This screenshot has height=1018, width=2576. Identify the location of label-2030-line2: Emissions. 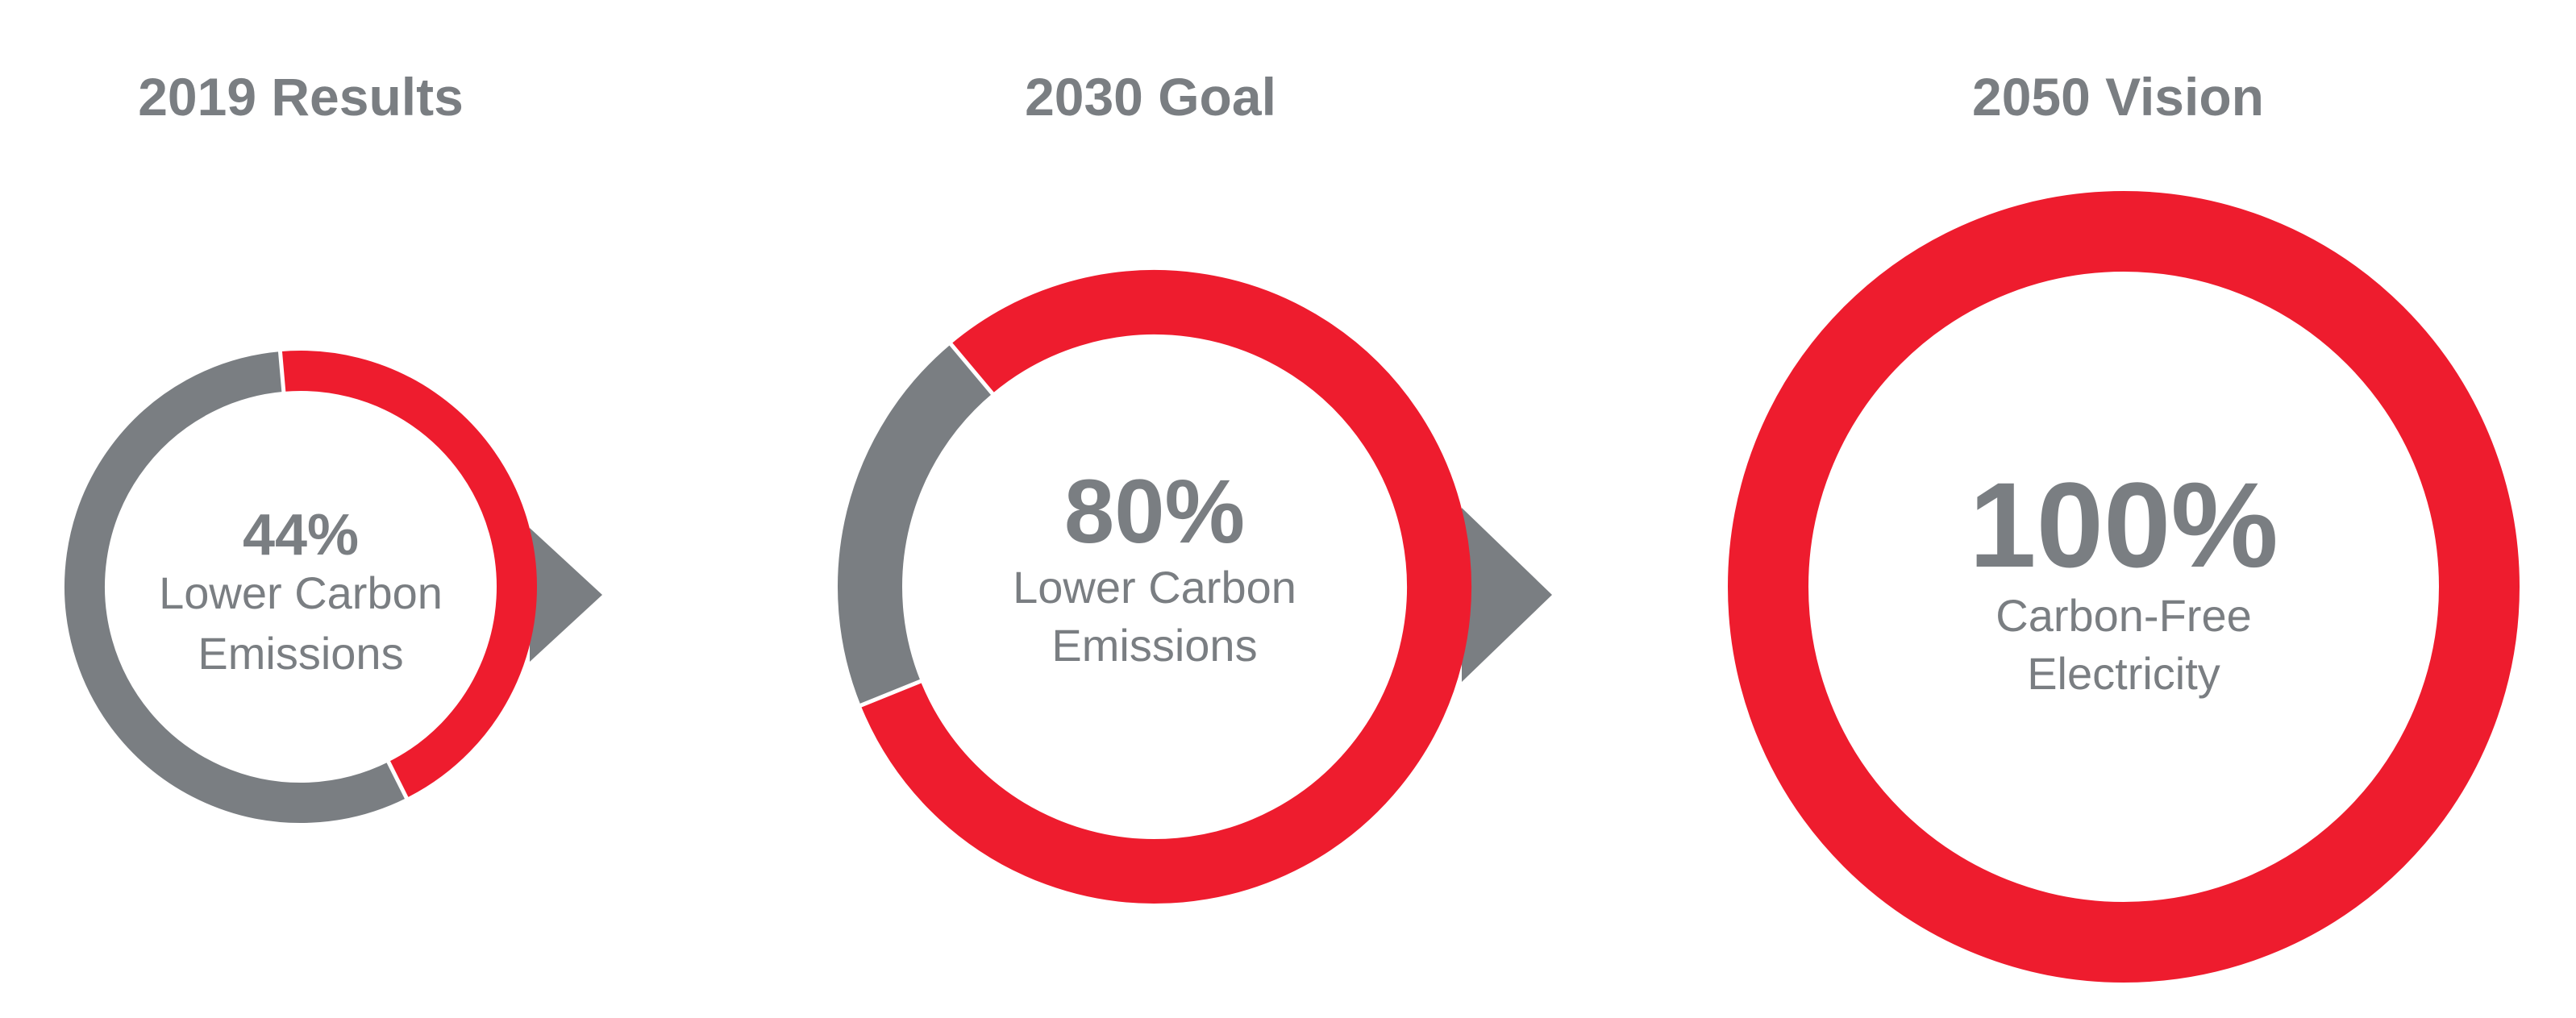
(1154, 645).